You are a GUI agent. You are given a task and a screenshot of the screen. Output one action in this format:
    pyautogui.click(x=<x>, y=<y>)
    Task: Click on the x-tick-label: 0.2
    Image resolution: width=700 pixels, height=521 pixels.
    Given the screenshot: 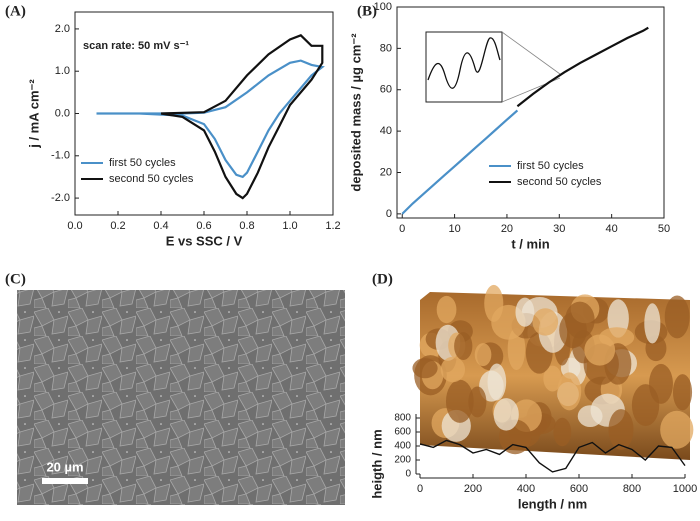 What is the action you would take?
    pyautogui.click(x=117, y=226)
    